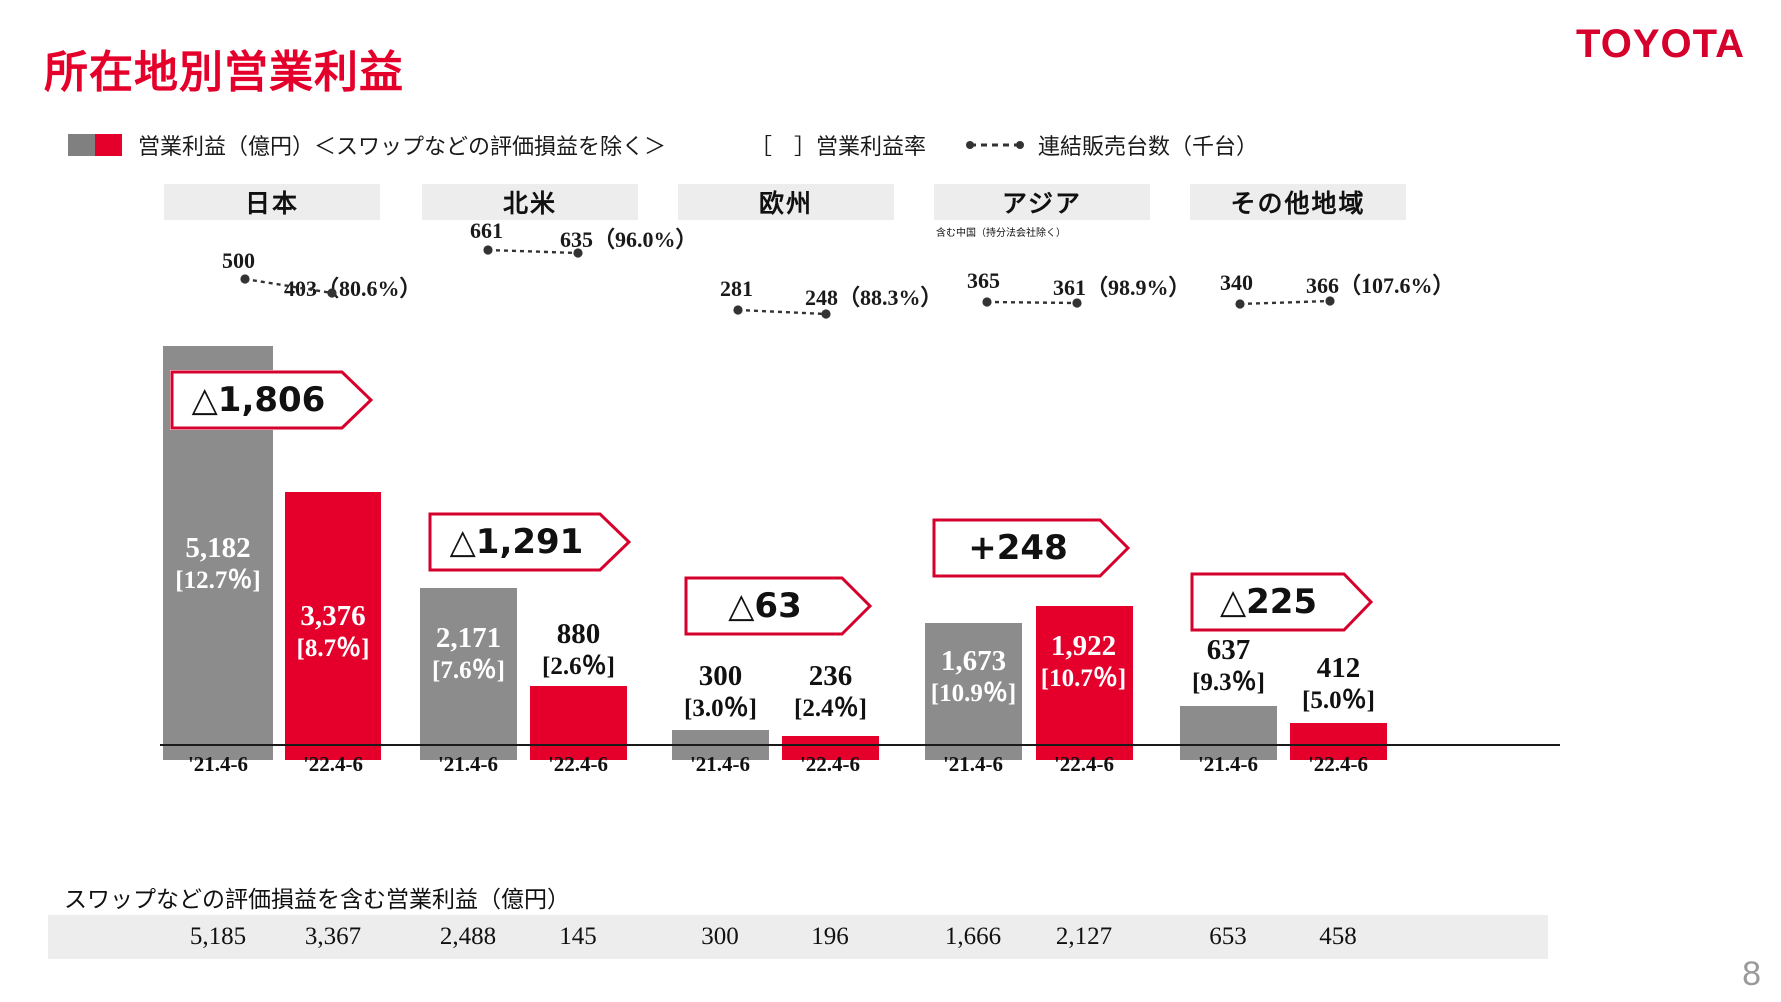 Image resolution: width=1781 pixels, height=1002 pixels. I want to click on xtick-japan-curr: '22.4-6, so click(333, 764).